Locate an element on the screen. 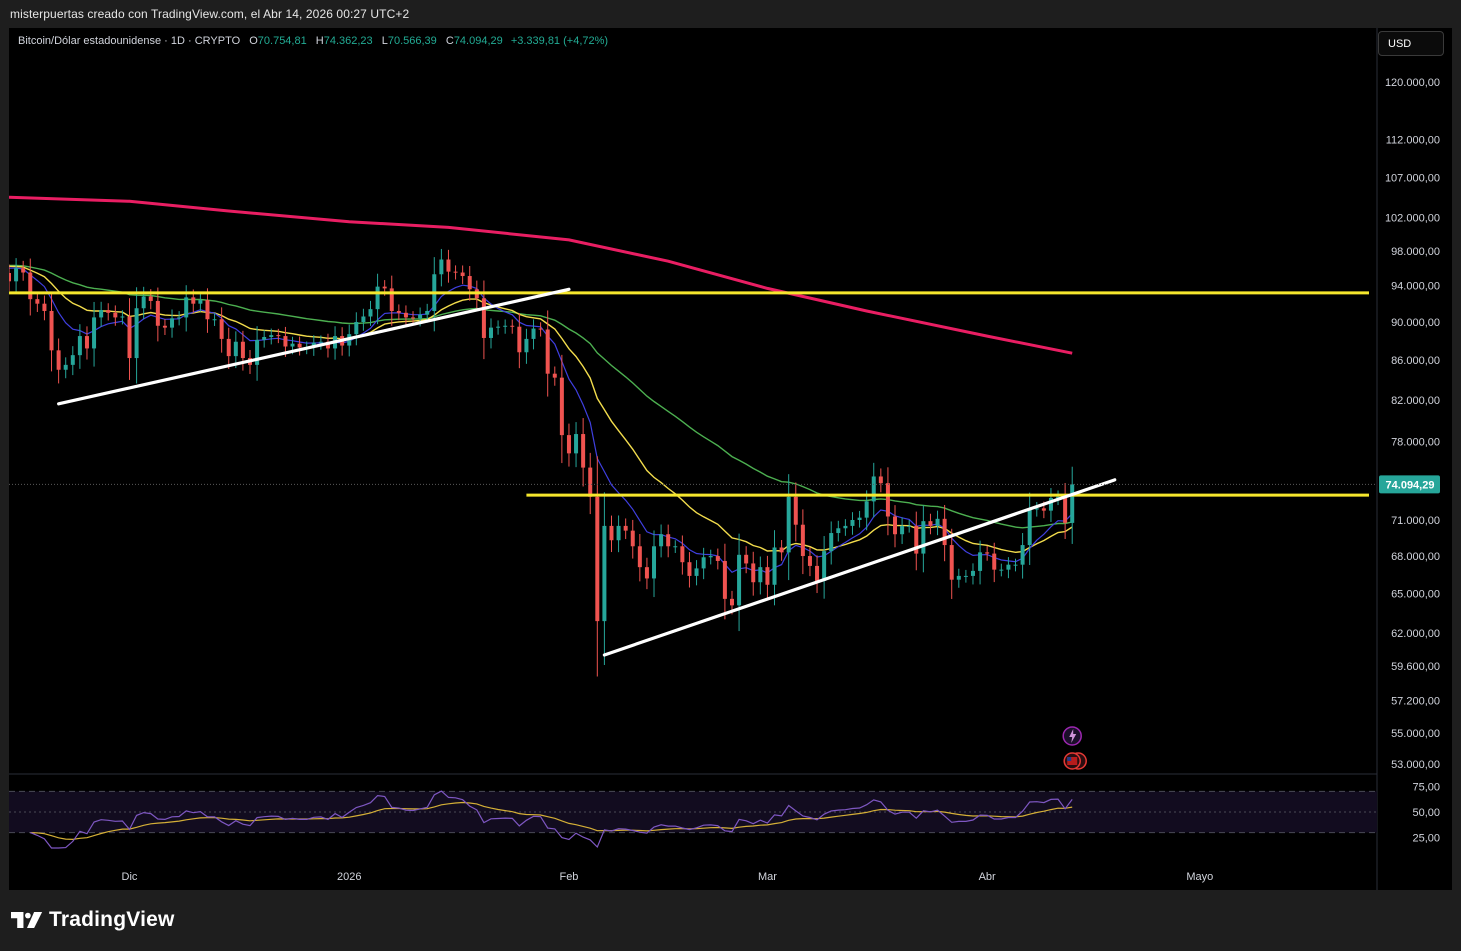  price-tick-label: 62.000,00 is located at coordinates (1415, 634).